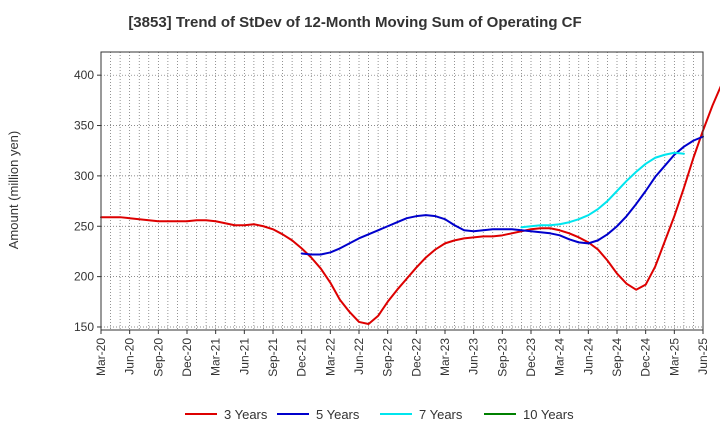 The height and width of the screenshot is (440, 720). What do you see at coordinates (84, 126) in the screenshot?
I see `y-tick-label: 350` at bounding box center [84, 126].